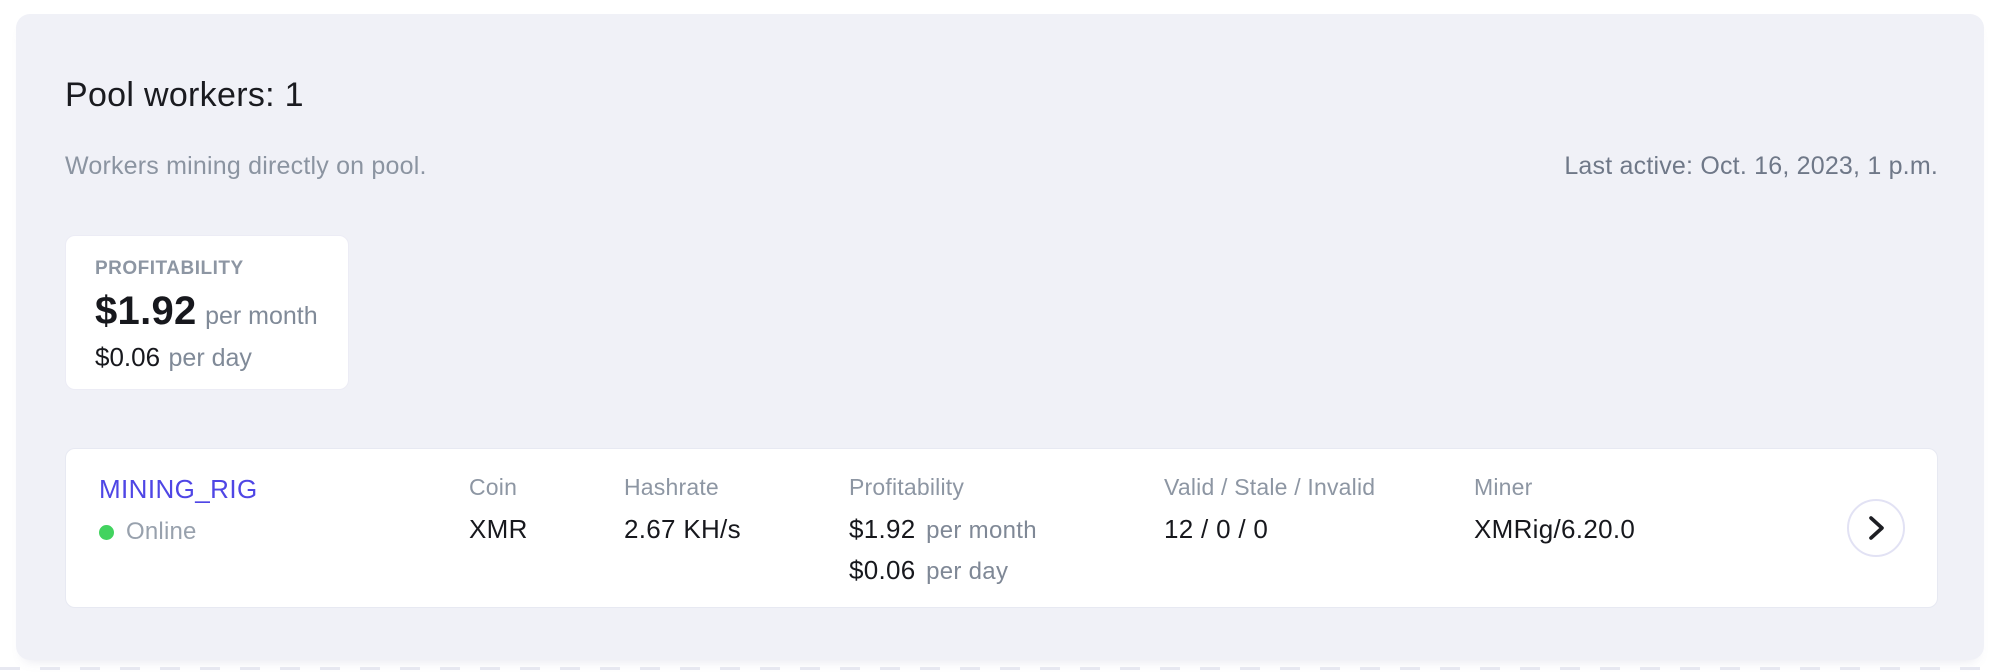 This screenshot has width=2000, height=672. I want to click on worker-profitability-day-unit: per day, so click(967, 571).